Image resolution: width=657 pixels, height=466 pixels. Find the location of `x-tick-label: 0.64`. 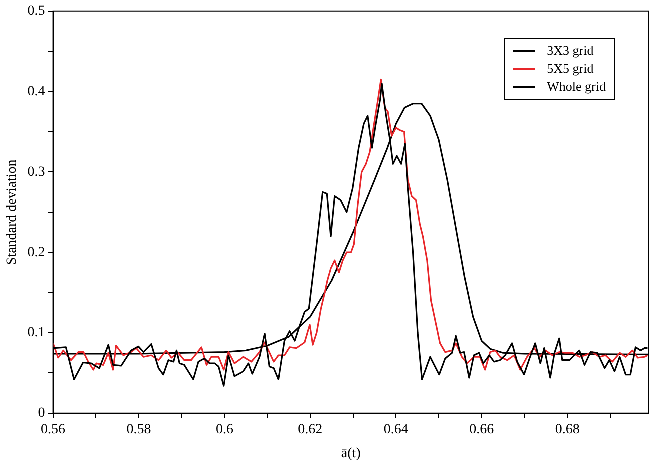

x-tick-label: 0.64 is located at coordinates (396, 430).